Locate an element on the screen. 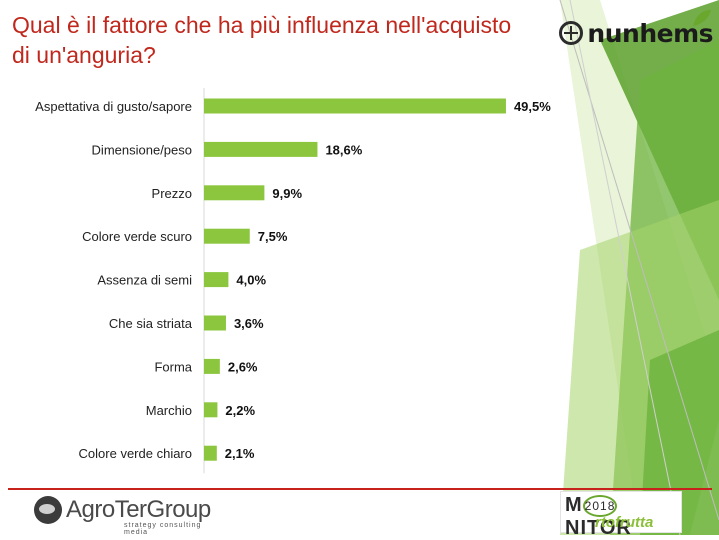 This screenshot has height=540, width=719. data-label: 49,5% is located at coordinates (532, 106).